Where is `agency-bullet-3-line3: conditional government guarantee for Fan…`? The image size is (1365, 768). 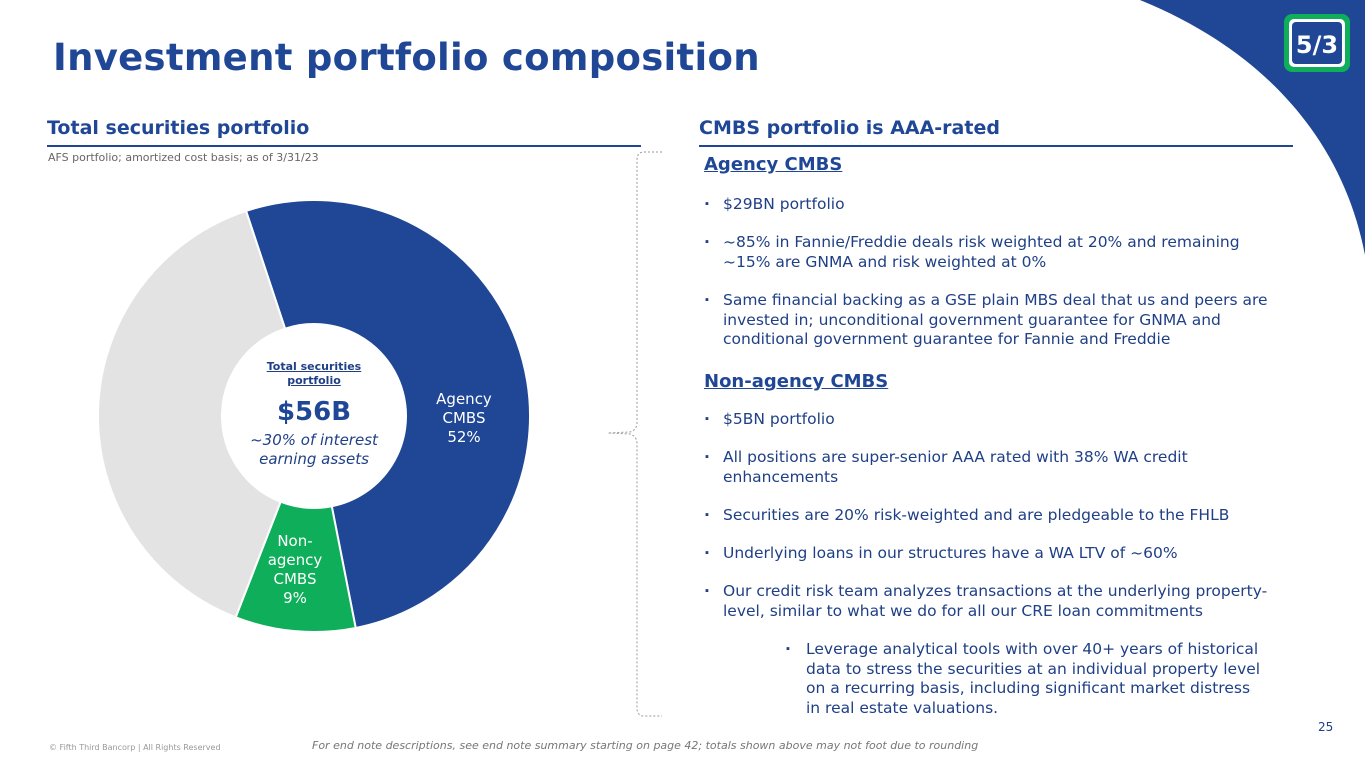 agency-bullet-3-line3: conditional government guarantee for Fan… is located at coordinates (947, 339).